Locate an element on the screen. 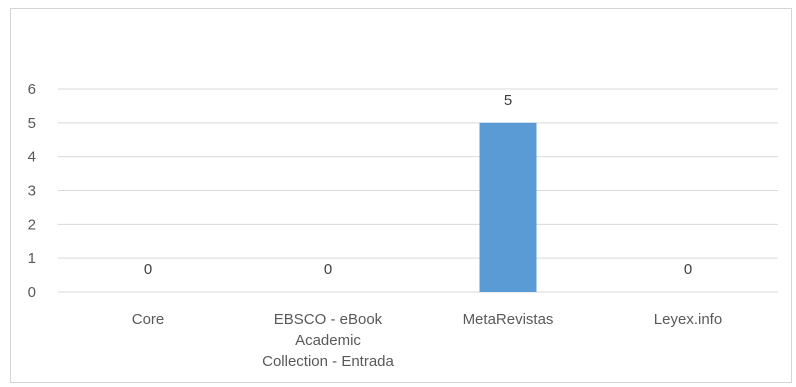  x-tick-label-line: Core is located at coordinates (148, 319).